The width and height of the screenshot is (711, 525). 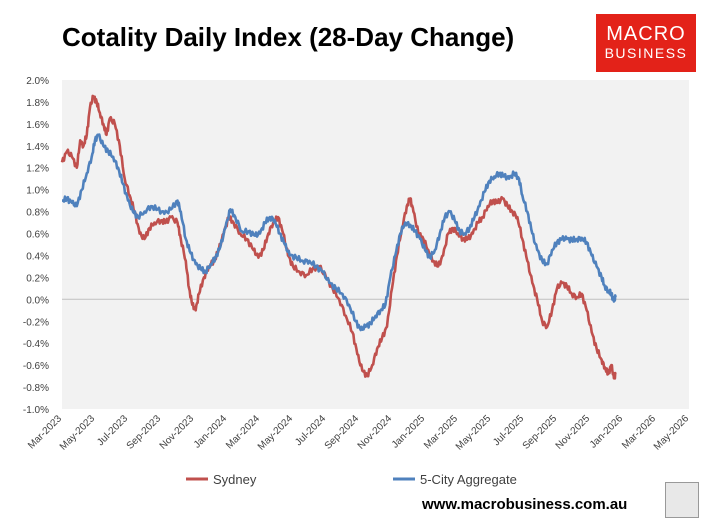 I want to click on x-tick-label: May-2023, so click(x=78, y=433).